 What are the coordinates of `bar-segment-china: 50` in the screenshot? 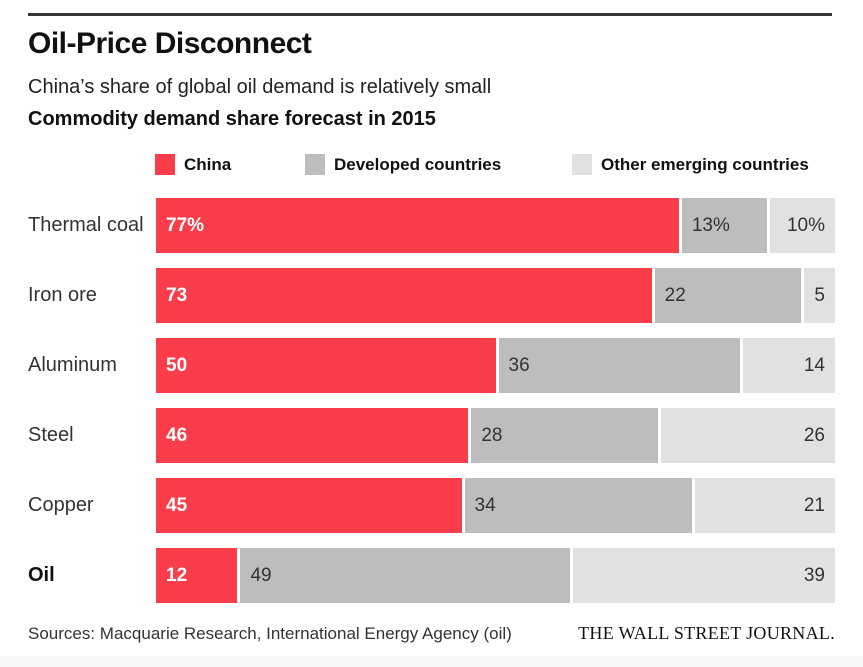 It's located at (326, 365).